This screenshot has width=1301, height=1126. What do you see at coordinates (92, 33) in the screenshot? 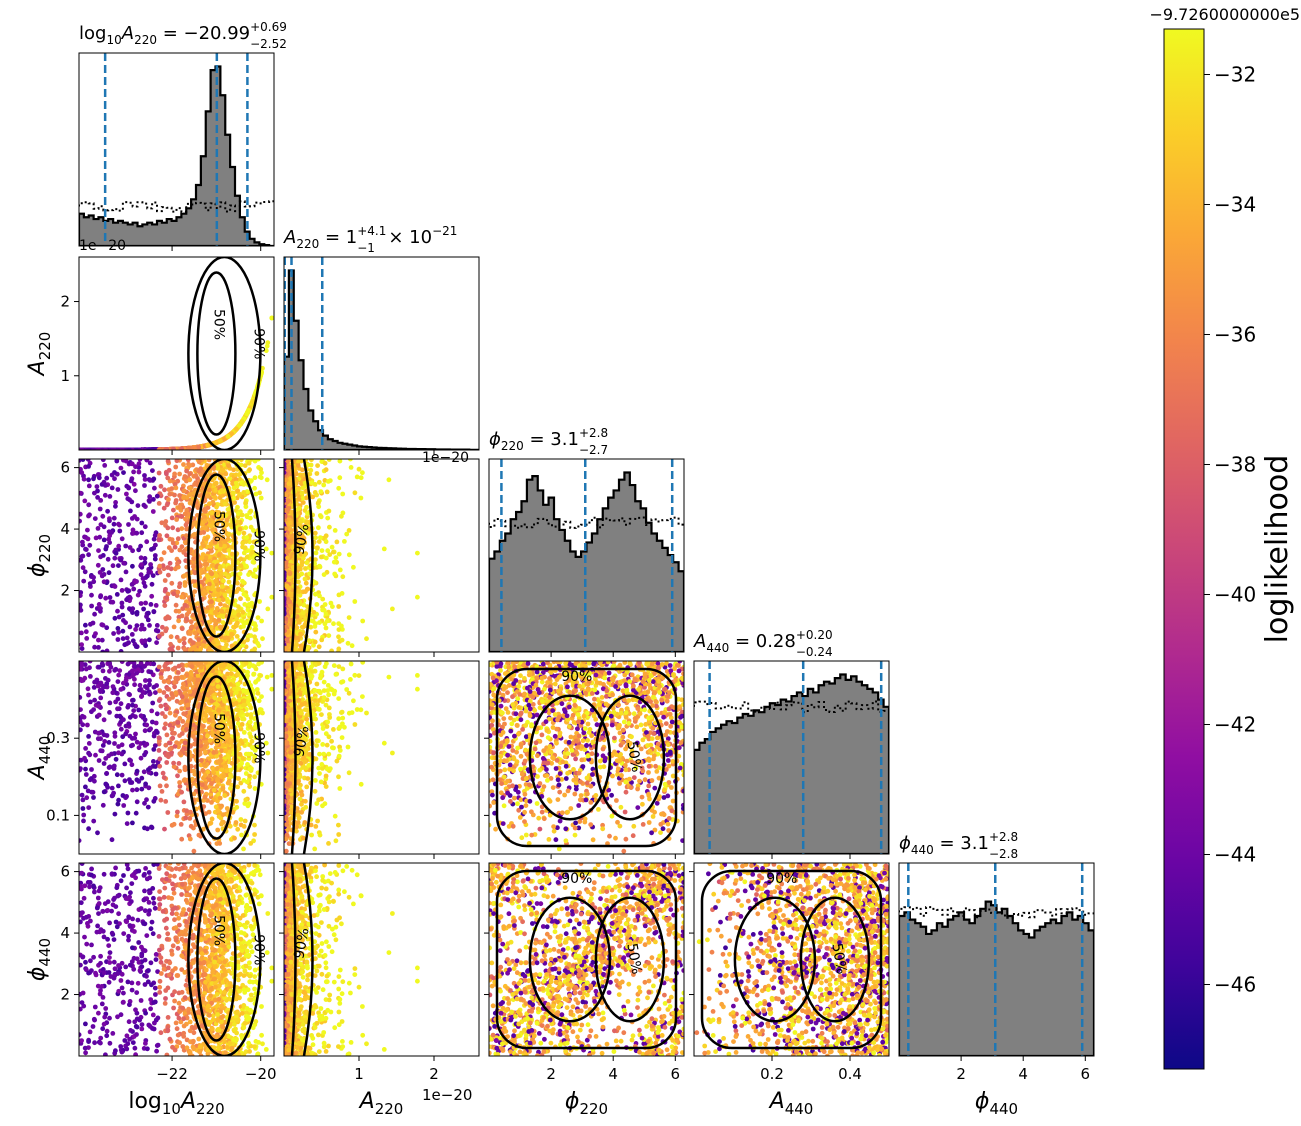
I see `title-func: log` at bounding box center [92, 33].